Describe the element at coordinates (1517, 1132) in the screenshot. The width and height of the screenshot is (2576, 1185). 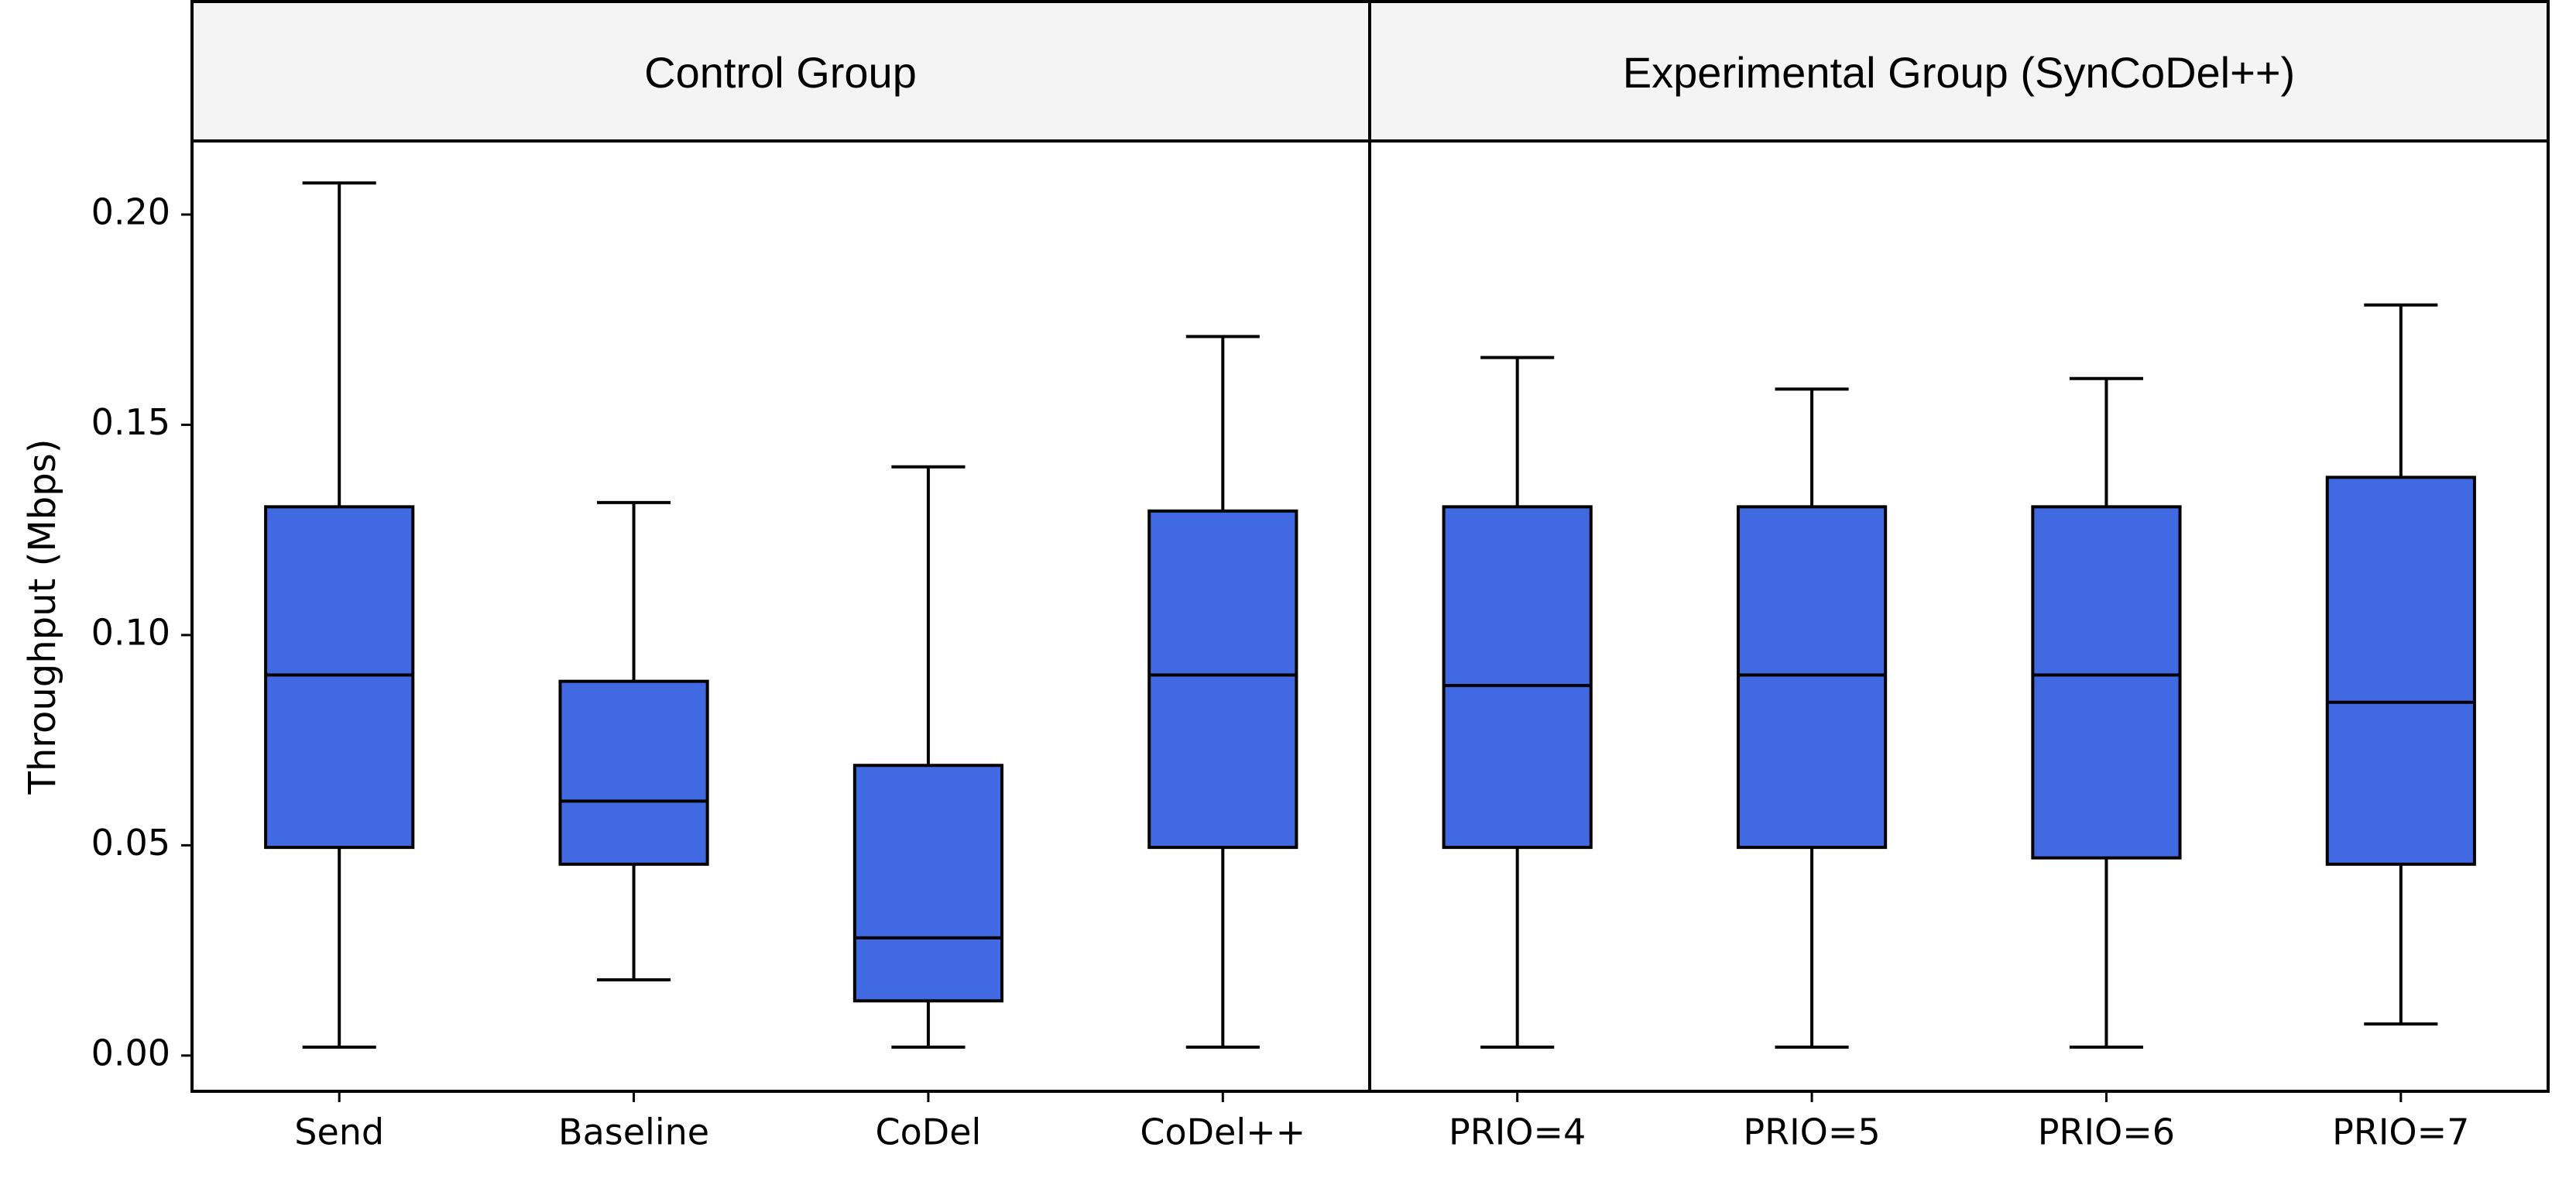
I see `x-tick-label: PRIO=4` at that location.